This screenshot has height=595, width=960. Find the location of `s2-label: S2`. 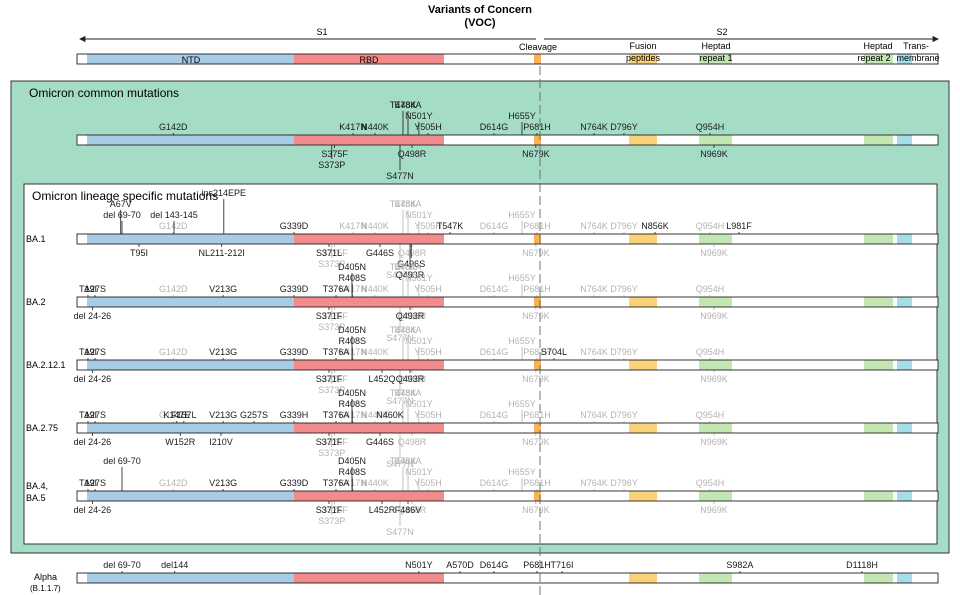

s2-label: S2 is located at coordinates (721, 32).